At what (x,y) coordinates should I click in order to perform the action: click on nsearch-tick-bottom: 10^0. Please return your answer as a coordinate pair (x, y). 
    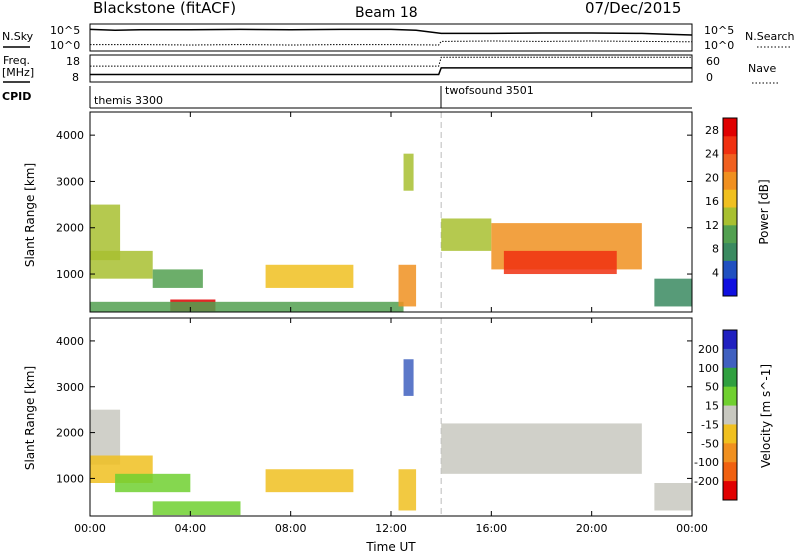
    Looking at the image, I should click on (719, 45).